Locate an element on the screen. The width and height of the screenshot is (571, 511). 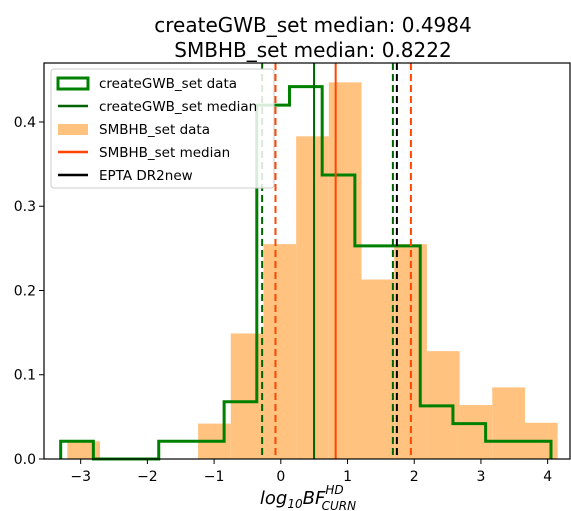
legend-label: EPTA DR2new is located at coordinates (146, 176).